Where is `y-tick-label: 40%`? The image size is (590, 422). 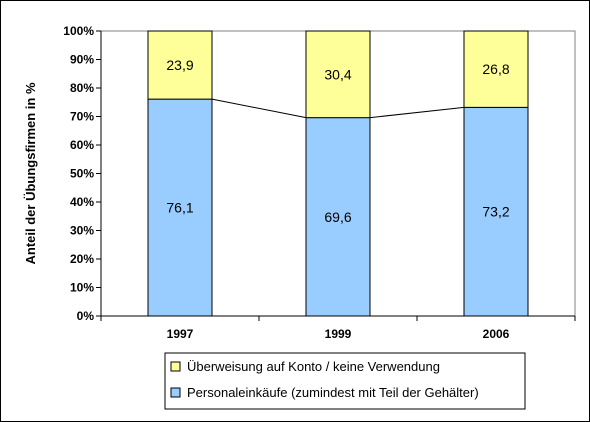 y-tick-label: 40% is located at coordinates (82, 202).